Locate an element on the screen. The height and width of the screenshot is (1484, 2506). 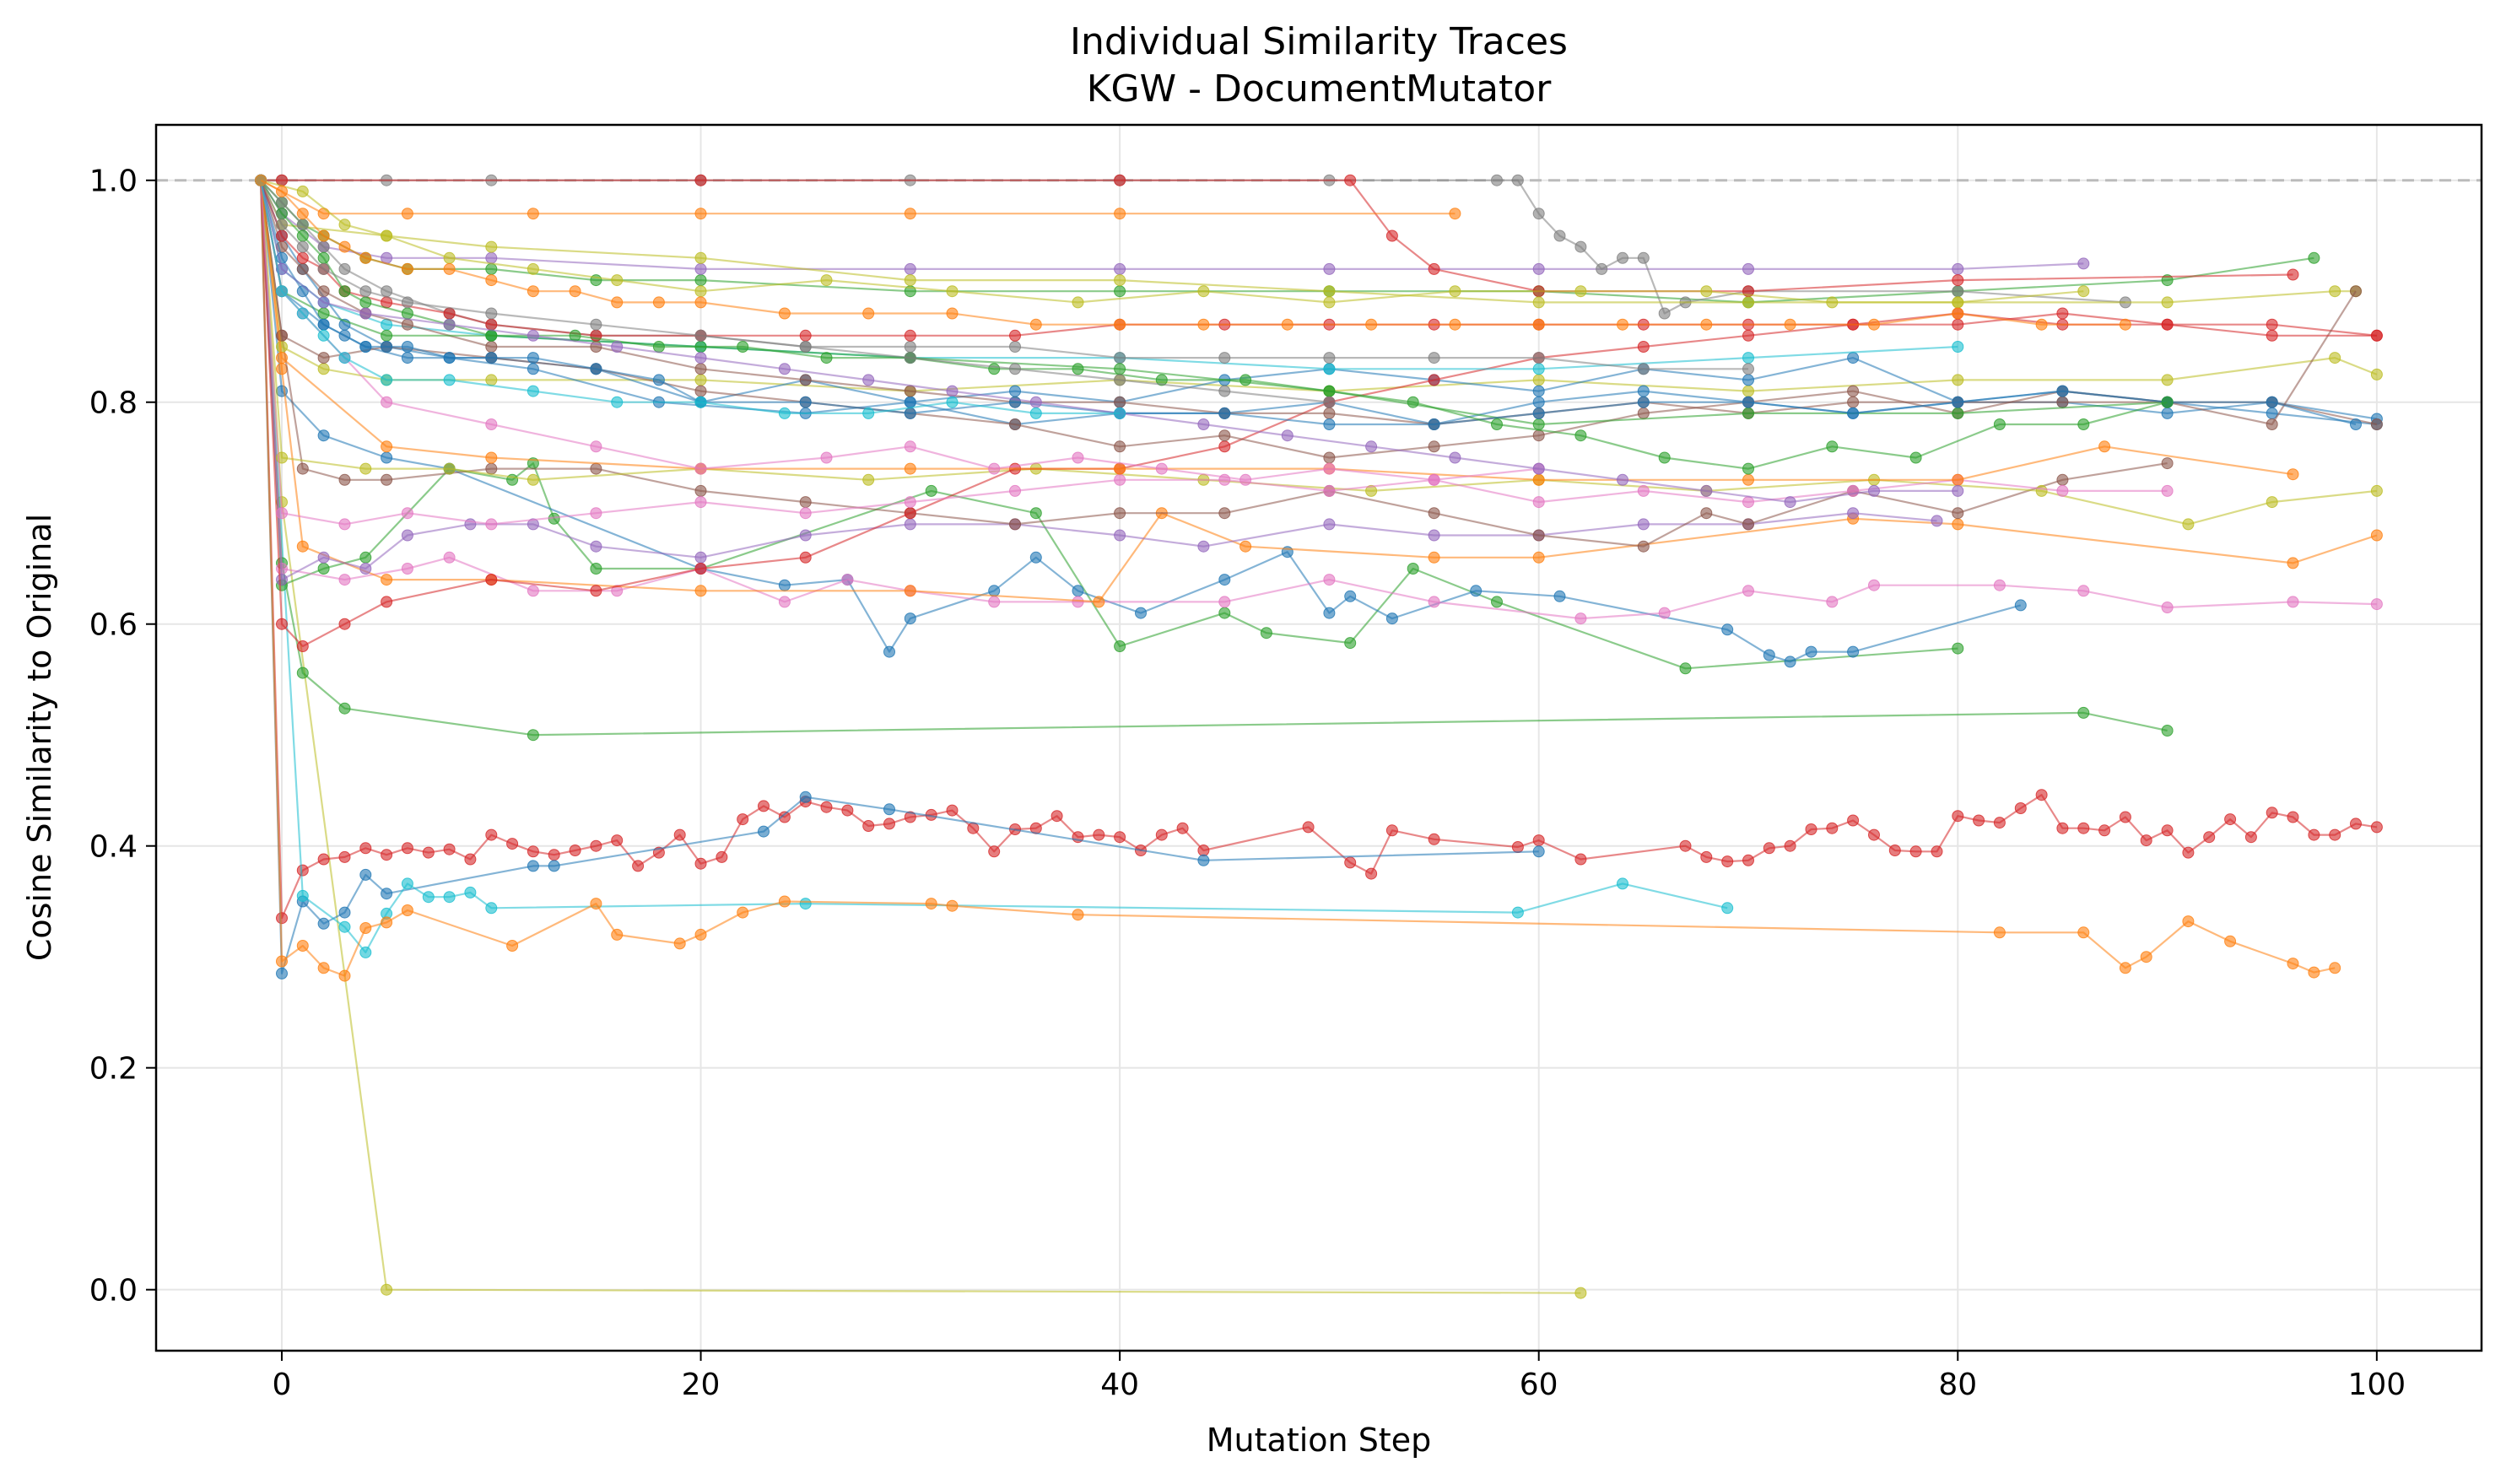
x-tick-label: 100 is located at coordinates (2376, 1385).